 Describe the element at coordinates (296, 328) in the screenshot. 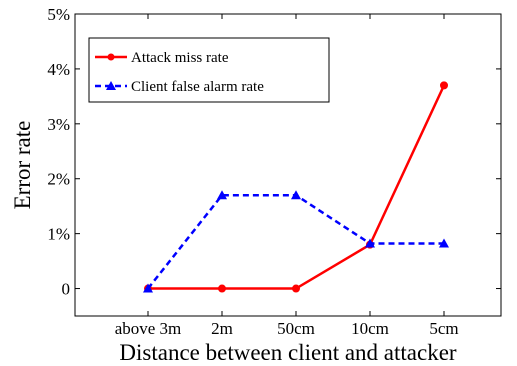

I see `x-tick-label: 50cm` at that location.